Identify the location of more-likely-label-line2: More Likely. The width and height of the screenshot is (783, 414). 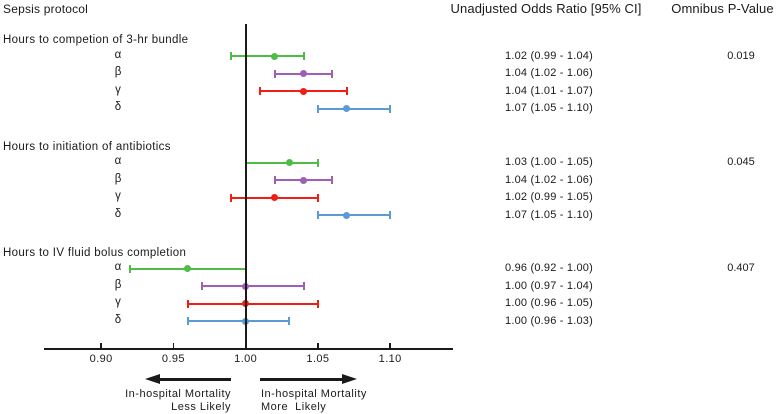
(294, 407).